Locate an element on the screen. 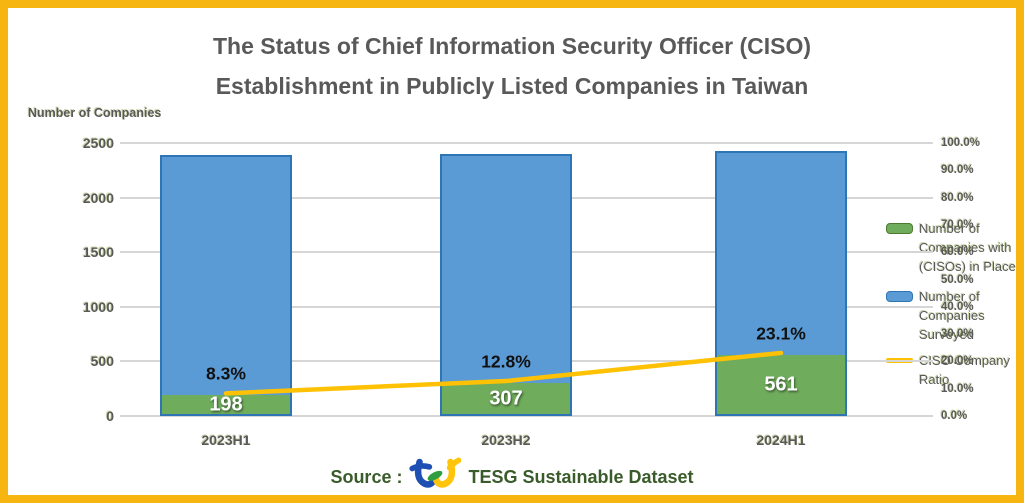 This screenshot has width=1024, height=503. right-axis-tick: 80.0% is located at coordinates (957, 197).